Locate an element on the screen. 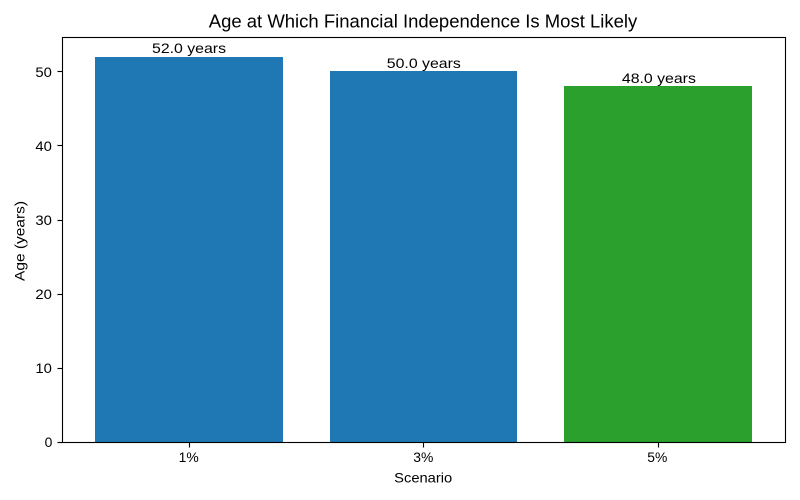 This screenshot has width=800, height=500. svg-text: 52.0 years is located at coordinates (189, 48).